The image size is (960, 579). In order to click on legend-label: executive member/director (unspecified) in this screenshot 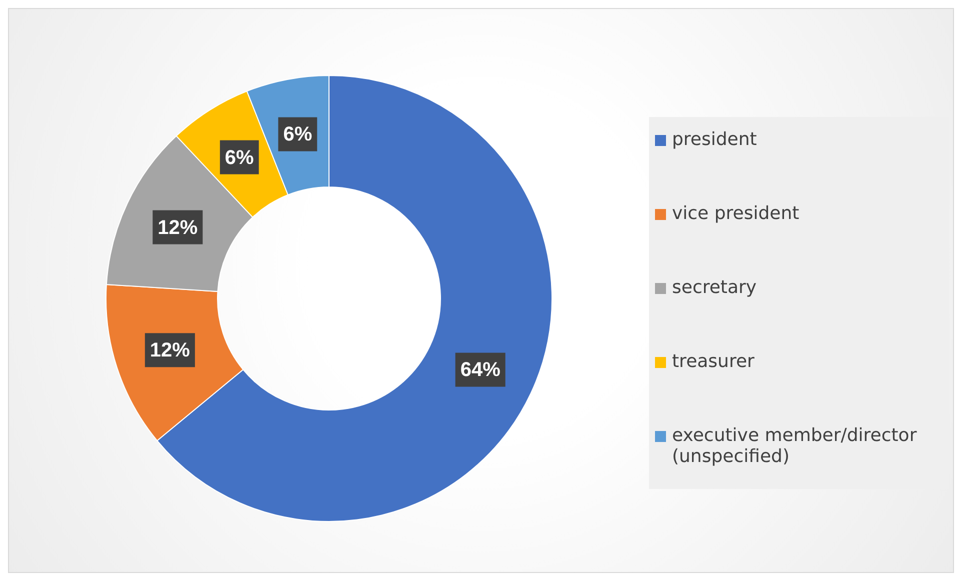, I will do `click(795, 446)`.